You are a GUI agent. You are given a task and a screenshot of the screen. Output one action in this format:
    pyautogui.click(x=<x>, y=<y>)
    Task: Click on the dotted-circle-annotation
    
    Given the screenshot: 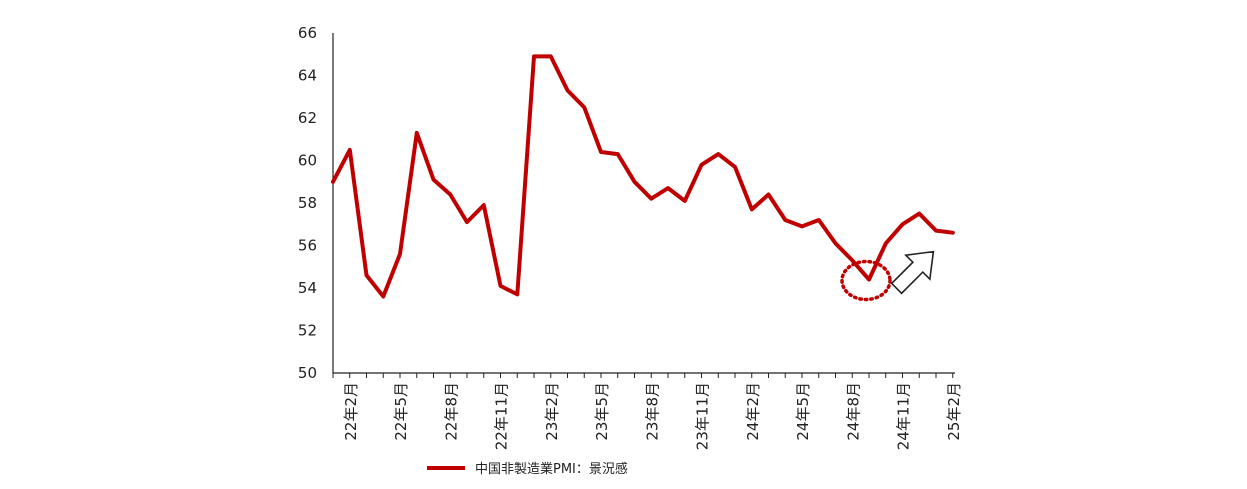 What is the action you would take?
    pyautogui.click(x=866, y=280)
    